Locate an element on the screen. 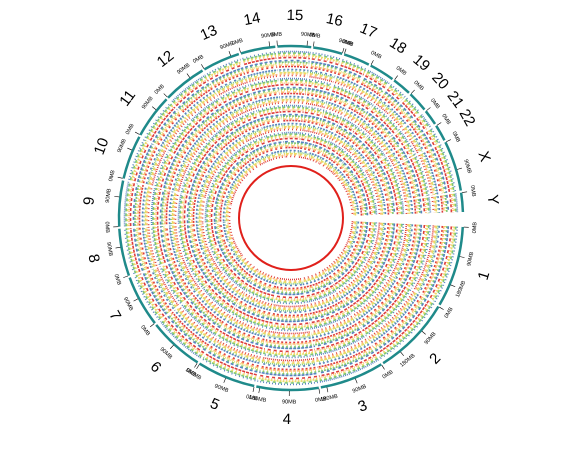  chromosome-label: X is located at coordinates (483, 156).